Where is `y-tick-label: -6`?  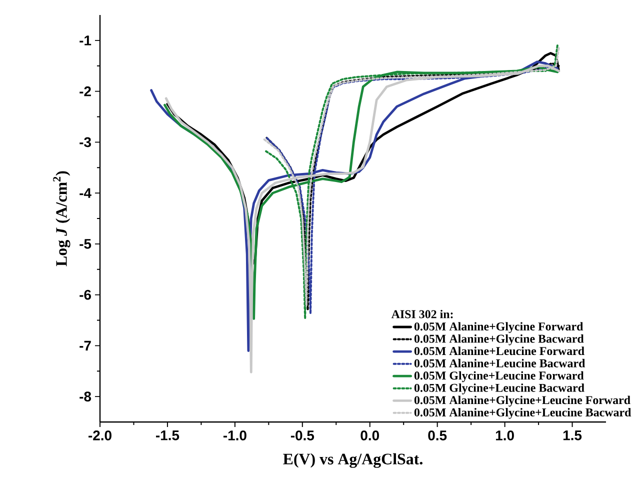 y-tick-label: -6 is located at coordinates (85, 295).